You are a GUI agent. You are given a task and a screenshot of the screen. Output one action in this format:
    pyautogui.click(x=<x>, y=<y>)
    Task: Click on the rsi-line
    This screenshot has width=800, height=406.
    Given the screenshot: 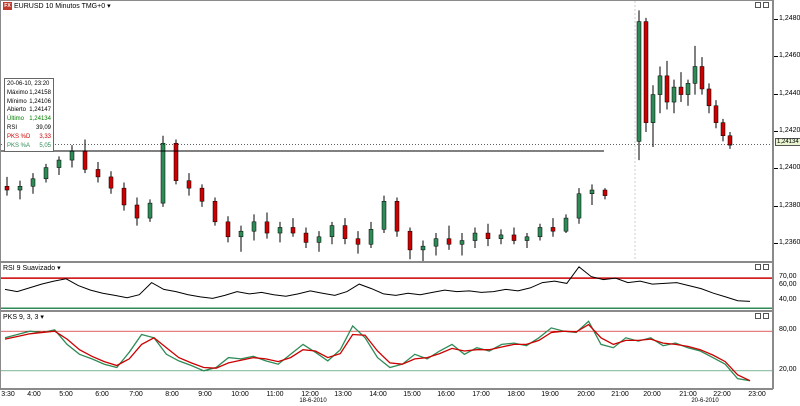 What is the action you would take?
    pyautogui.click(x=377, y=284)
    